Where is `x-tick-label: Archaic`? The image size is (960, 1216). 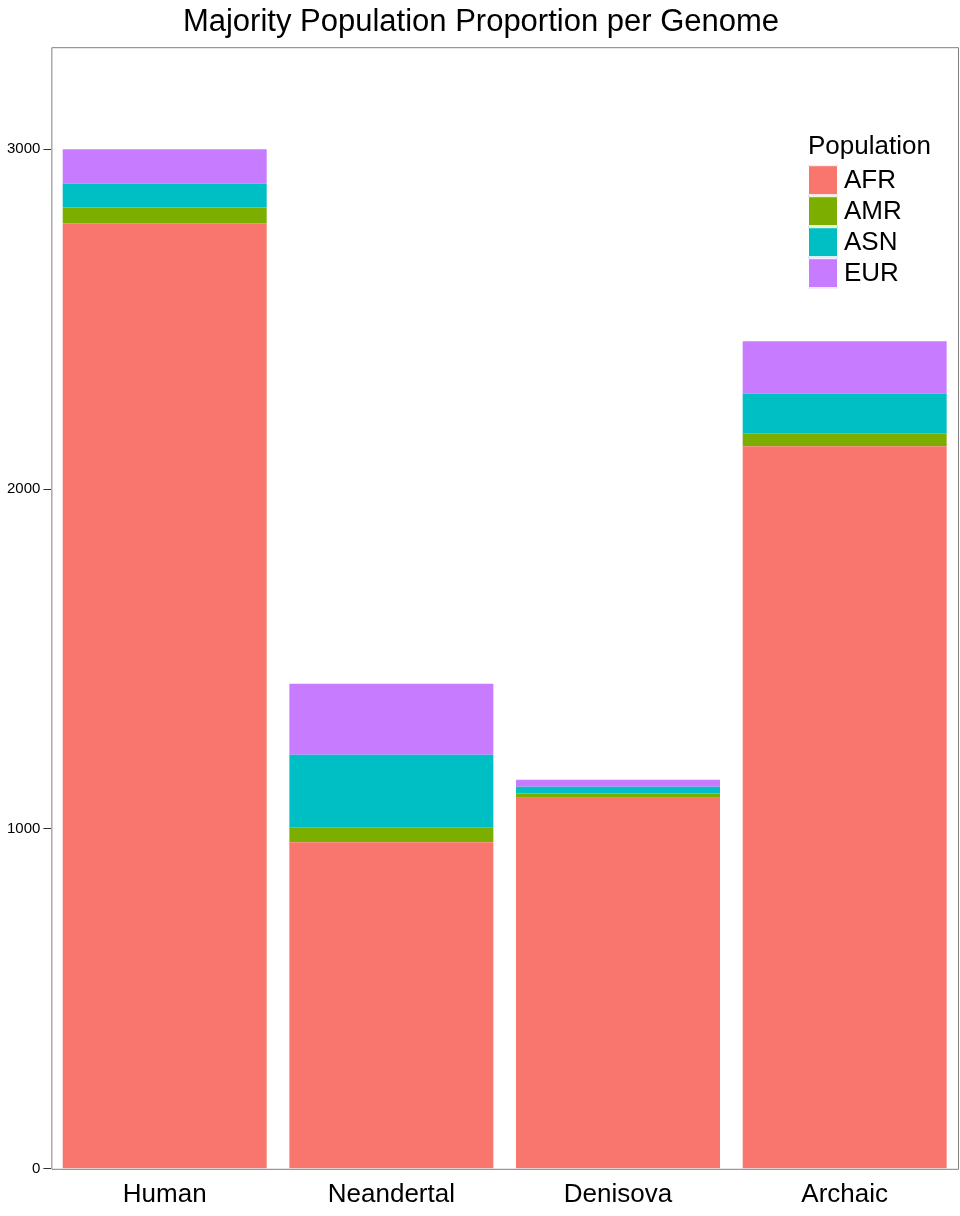
x-tick-label: Archaic is located at coordinates (845, 1192).